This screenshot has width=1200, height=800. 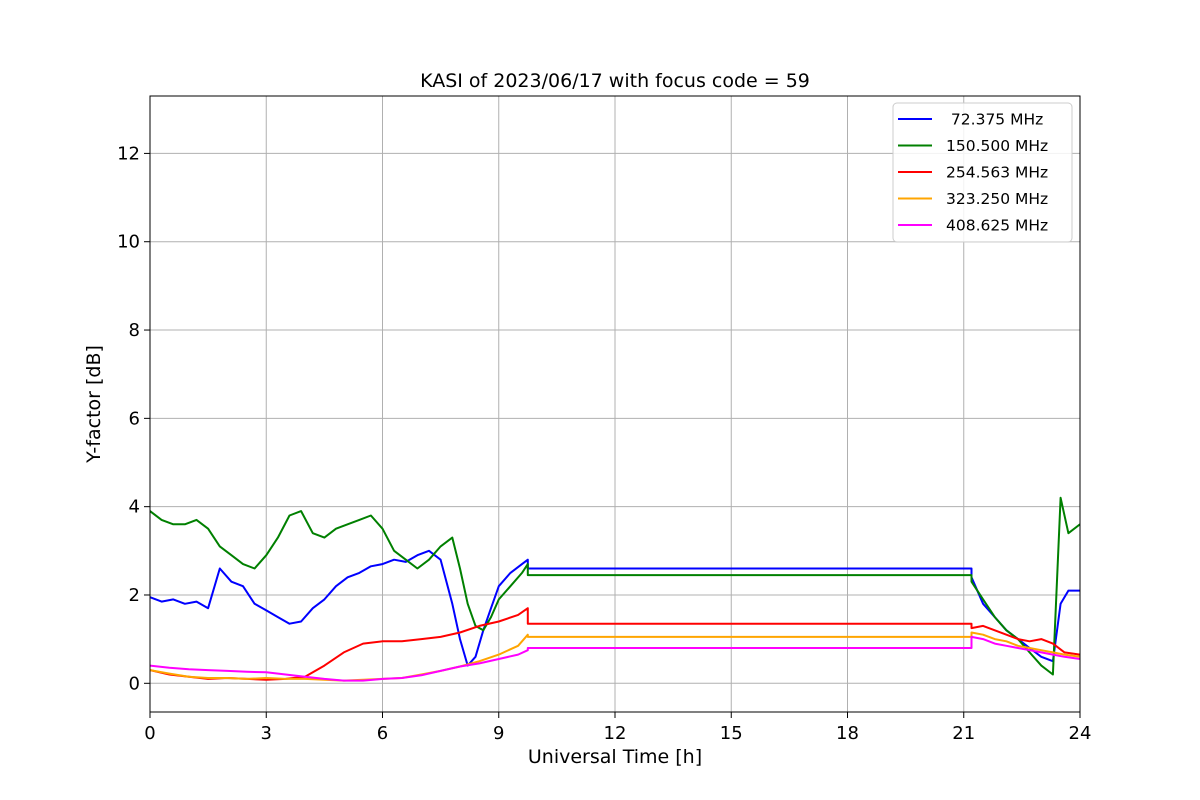 What do you see at coordinates (994, 120) in the screenshot?
I see `legend-label-1: 72.375 MHz` at bounding box center [994, 120].